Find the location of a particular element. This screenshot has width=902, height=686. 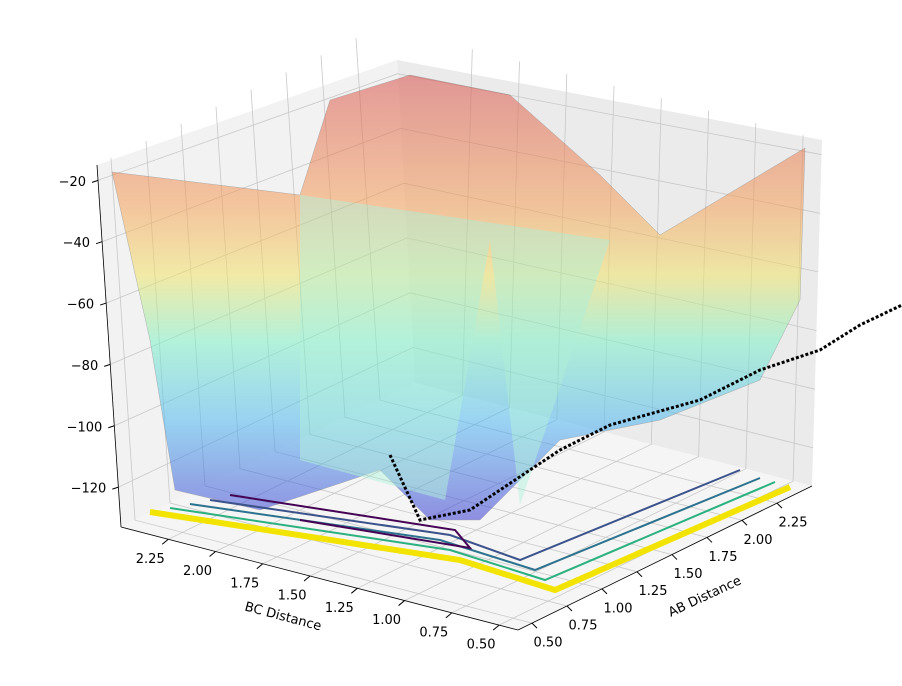

contours is located at coordinates (470, 531).